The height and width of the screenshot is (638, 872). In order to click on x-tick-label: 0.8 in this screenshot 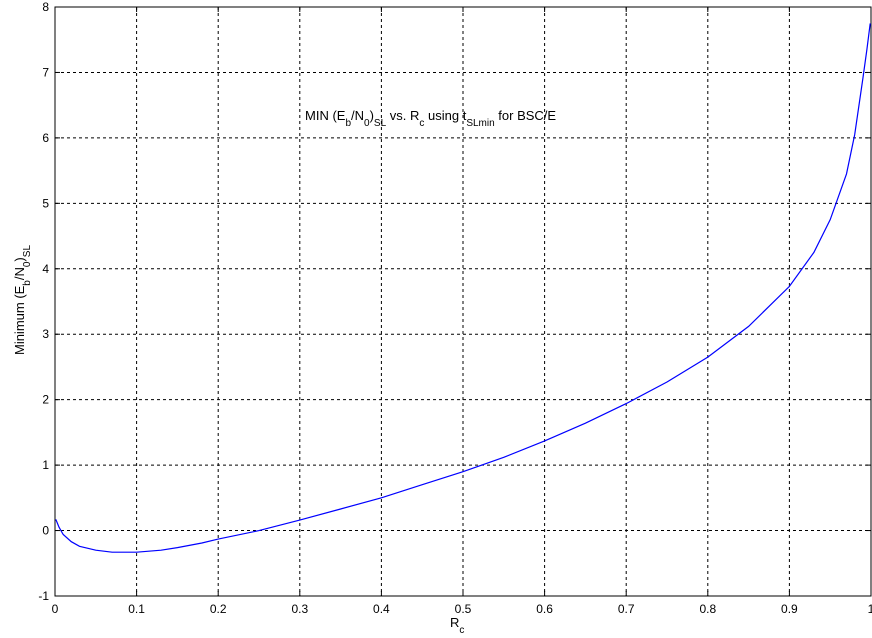, I will do `click(707, 609)`.